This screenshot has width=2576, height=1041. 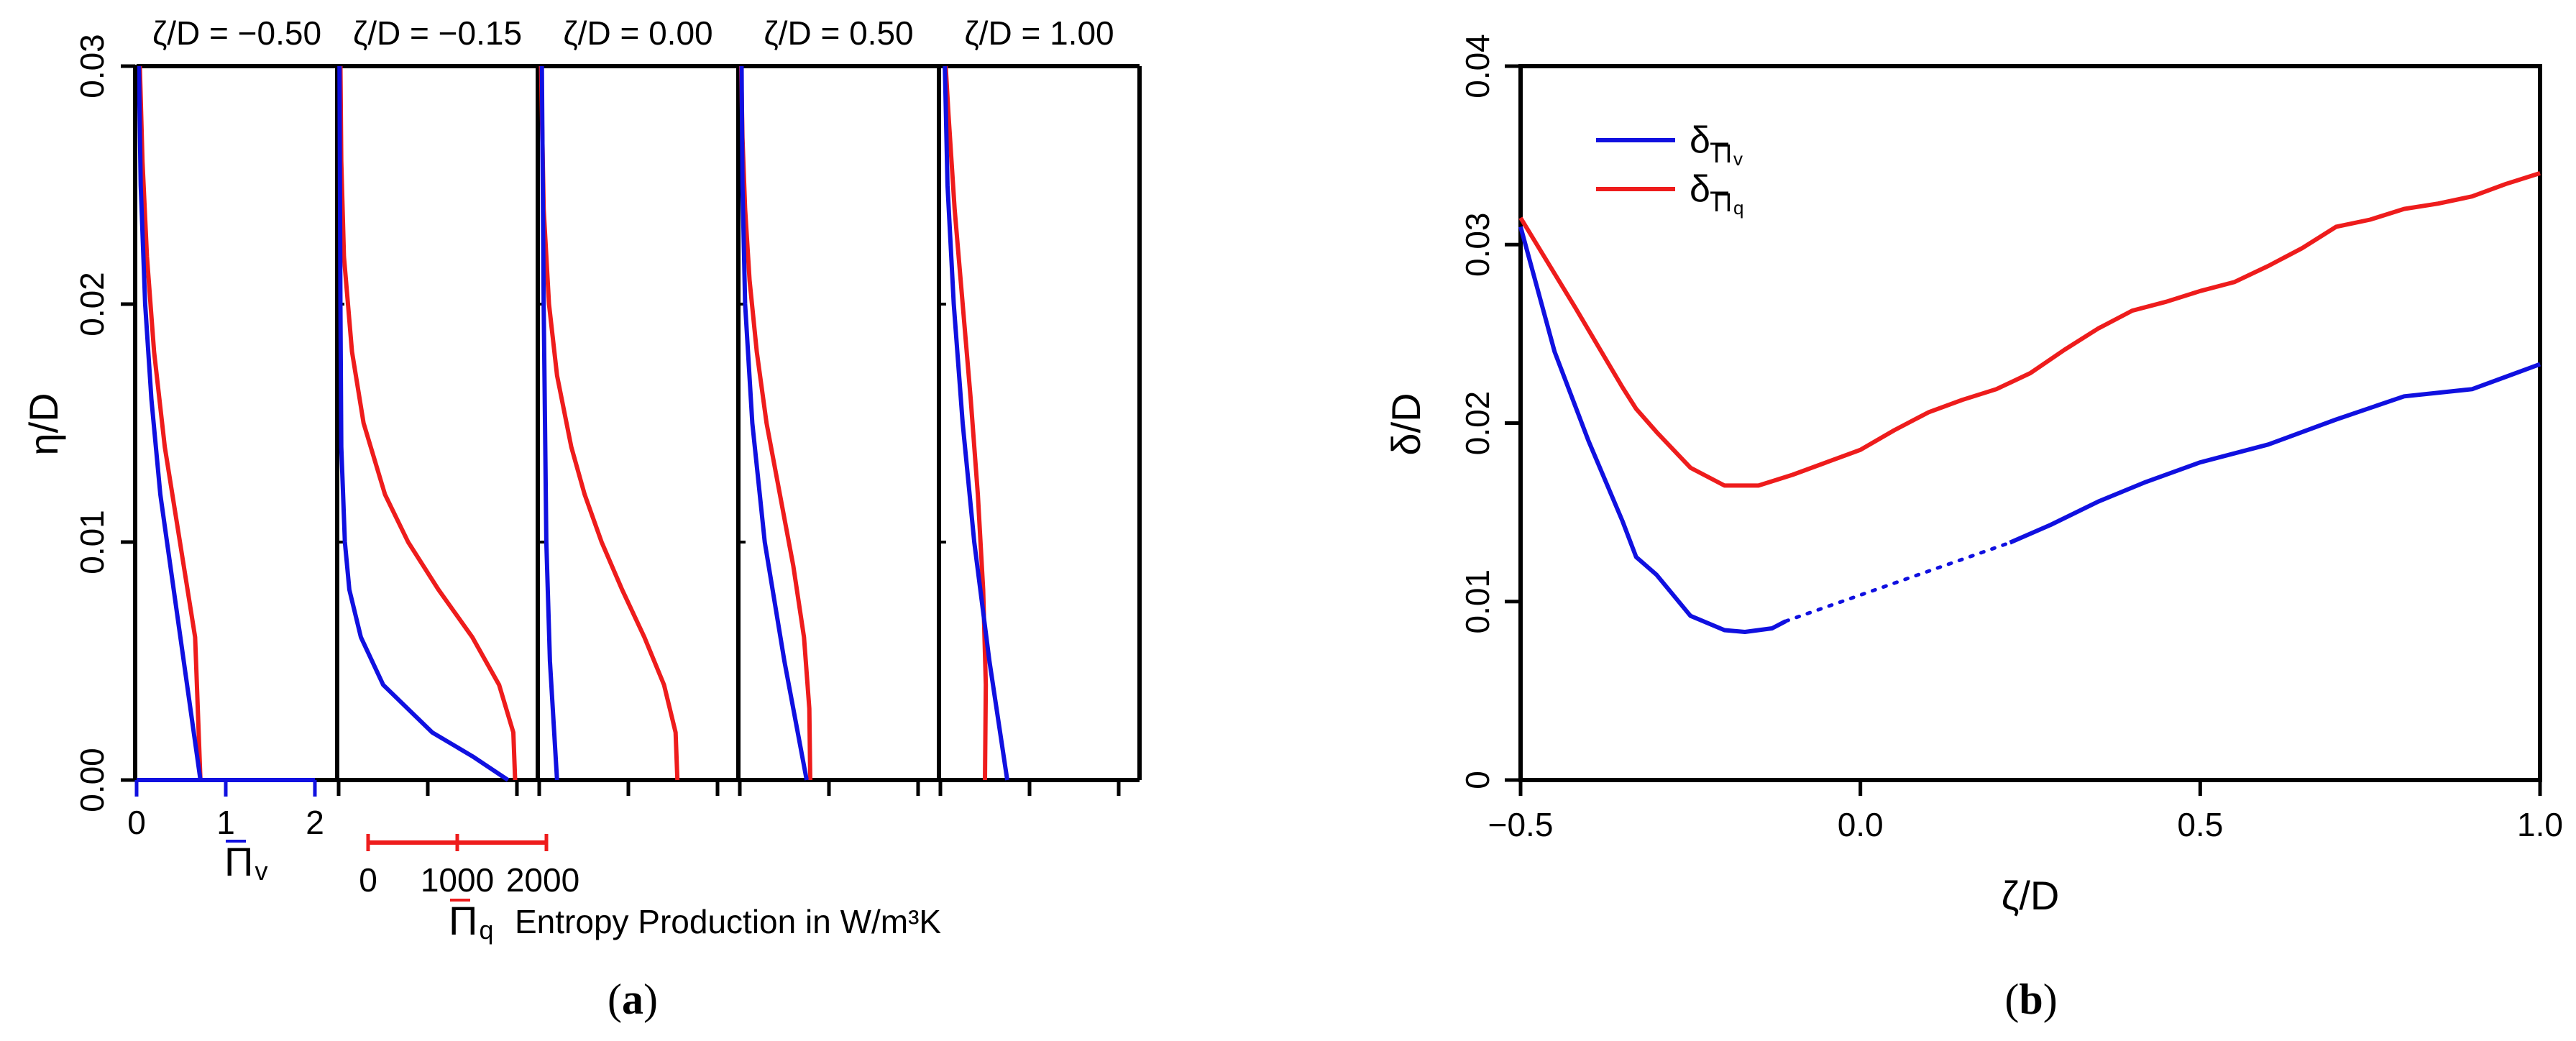 What do you see at coordinates (2031, 999) in the screenshot?
I see `caption-b: (b)` at bounding box center [2031, 999].